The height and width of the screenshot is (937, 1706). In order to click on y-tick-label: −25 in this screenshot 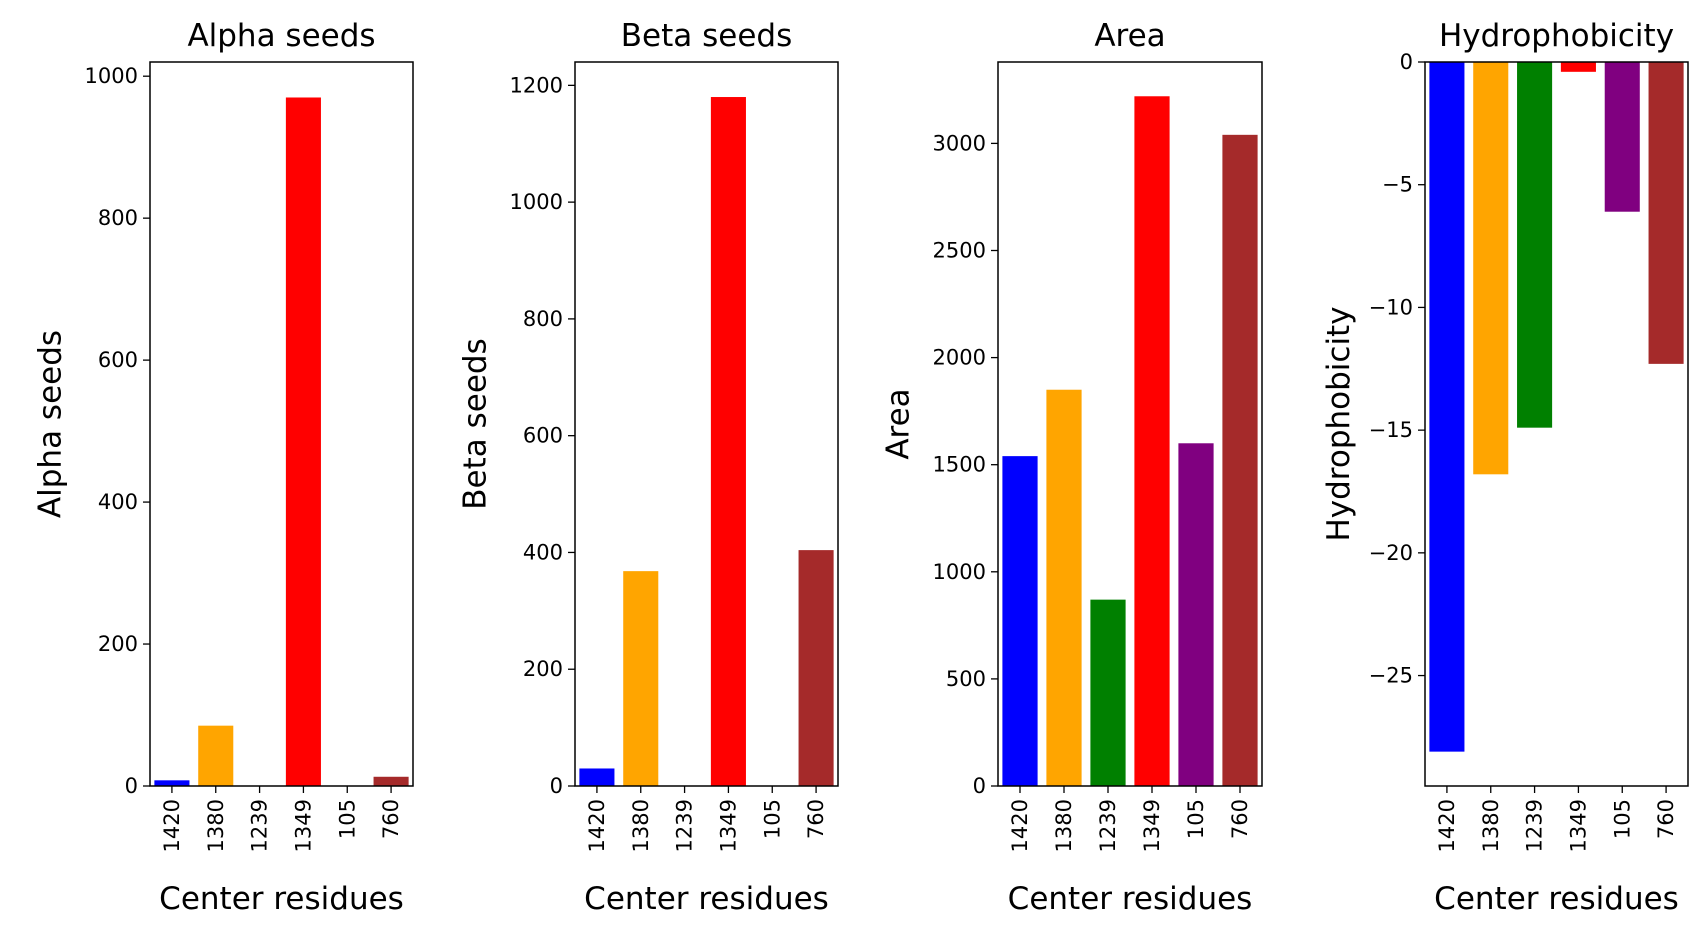, I will do `click(1391, 676)`.